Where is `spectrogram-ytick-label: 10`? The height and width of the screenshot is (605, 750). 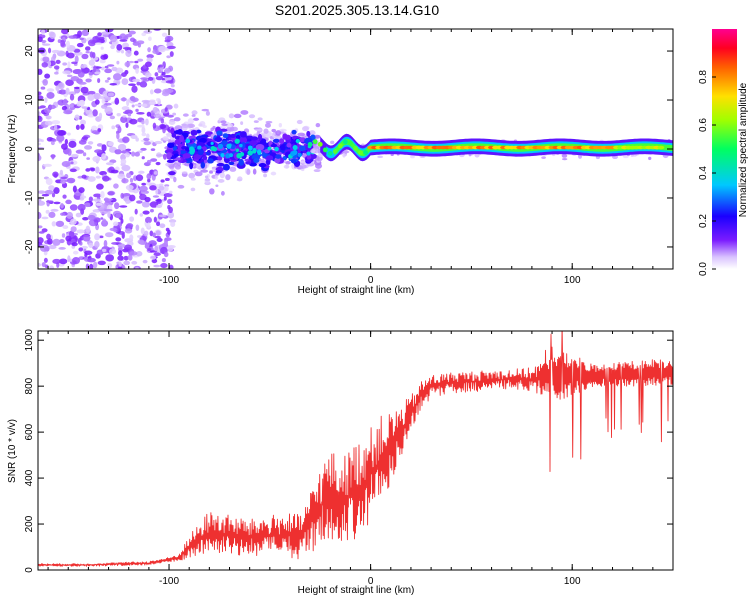
spectrogram-ytick-label: 10 is located at coordinates (29, 100).